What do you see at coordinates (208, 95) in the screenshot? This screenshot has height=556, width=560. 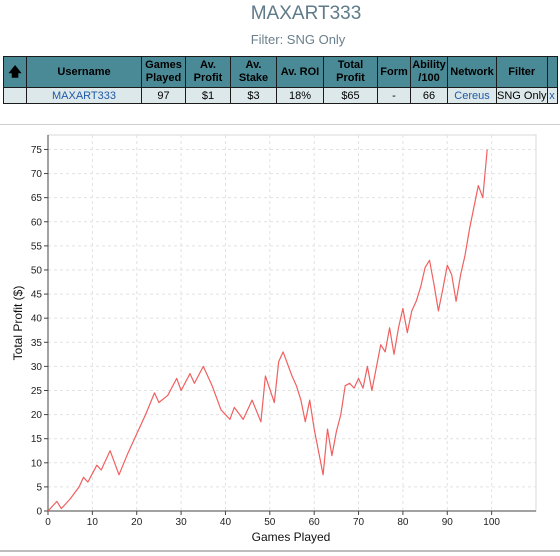 I see `cell-av-profit: $1` at bounding box center [208, 95].